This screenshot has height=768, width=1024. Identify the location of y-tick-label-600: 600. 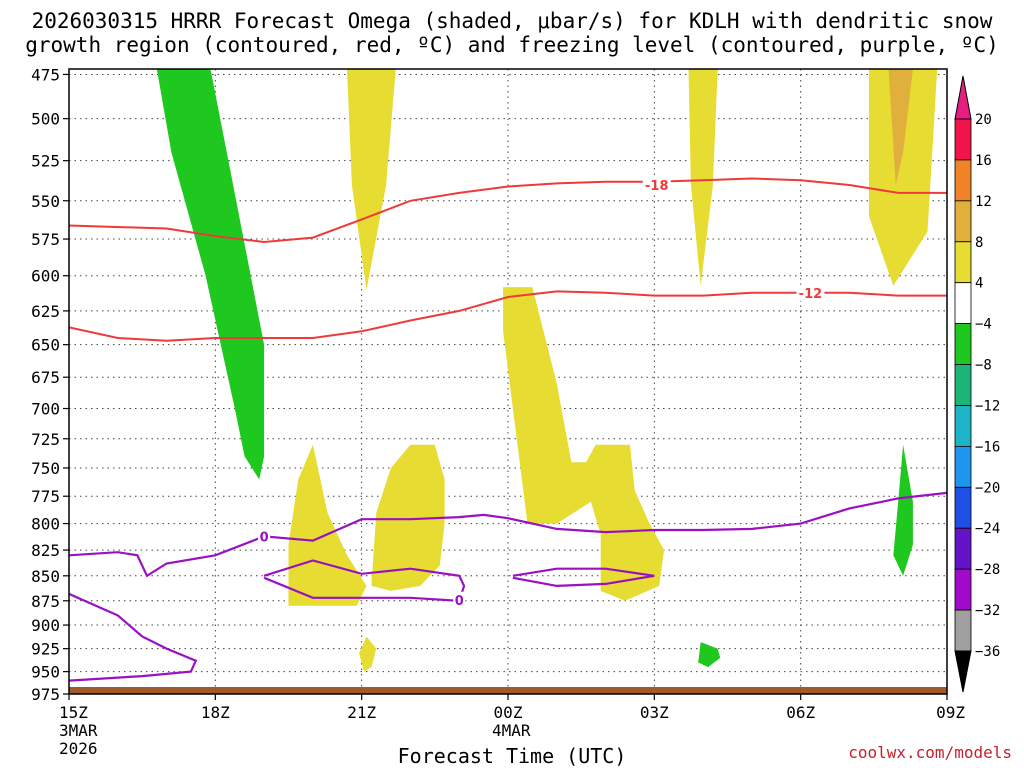
(45, 276).